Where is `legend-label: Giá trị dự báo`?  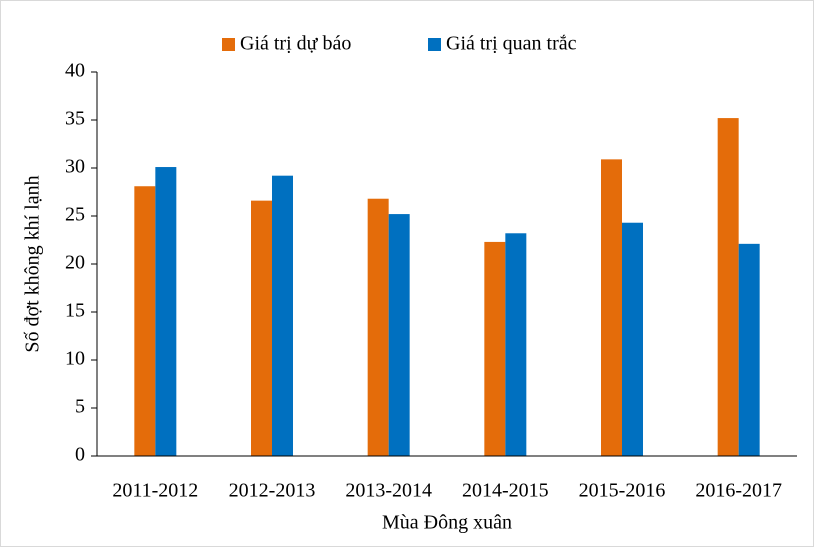 legend-label: Giá trị dự báo is located at coordinates (295, 44).